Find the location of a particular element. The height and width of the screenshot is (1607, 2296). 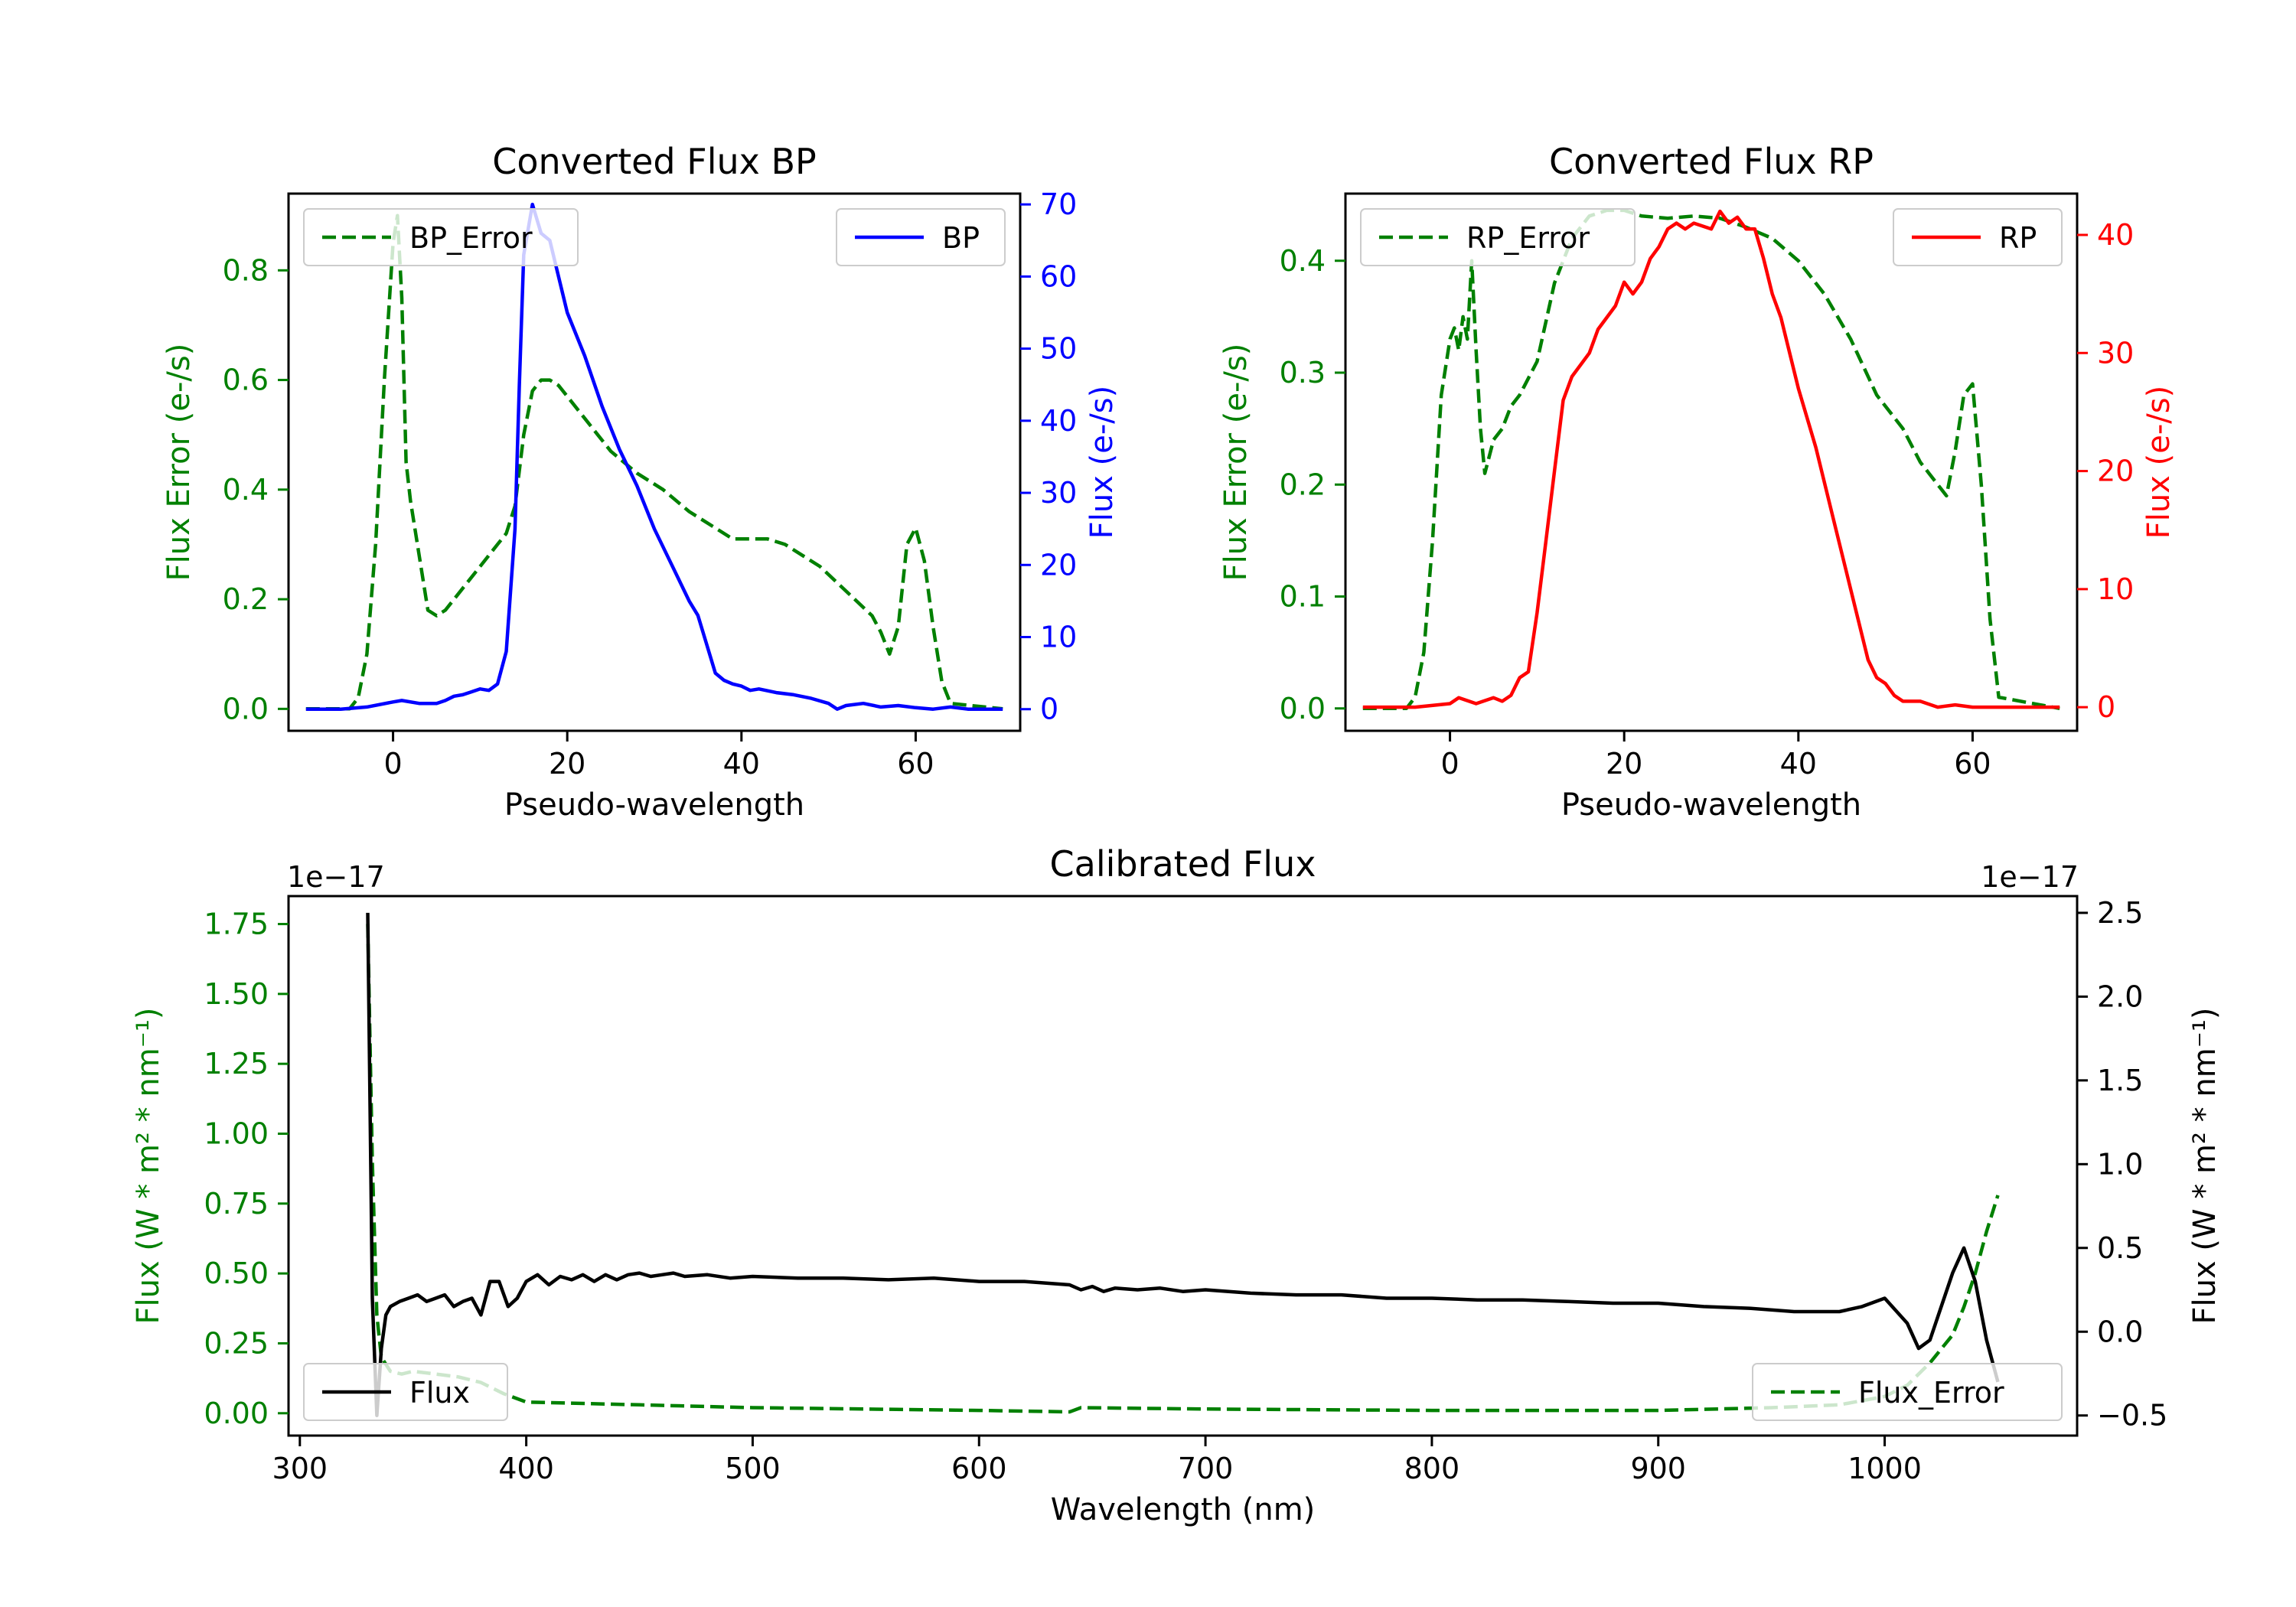

x-tick-label: 400 is located at coordinates (526, 1468).